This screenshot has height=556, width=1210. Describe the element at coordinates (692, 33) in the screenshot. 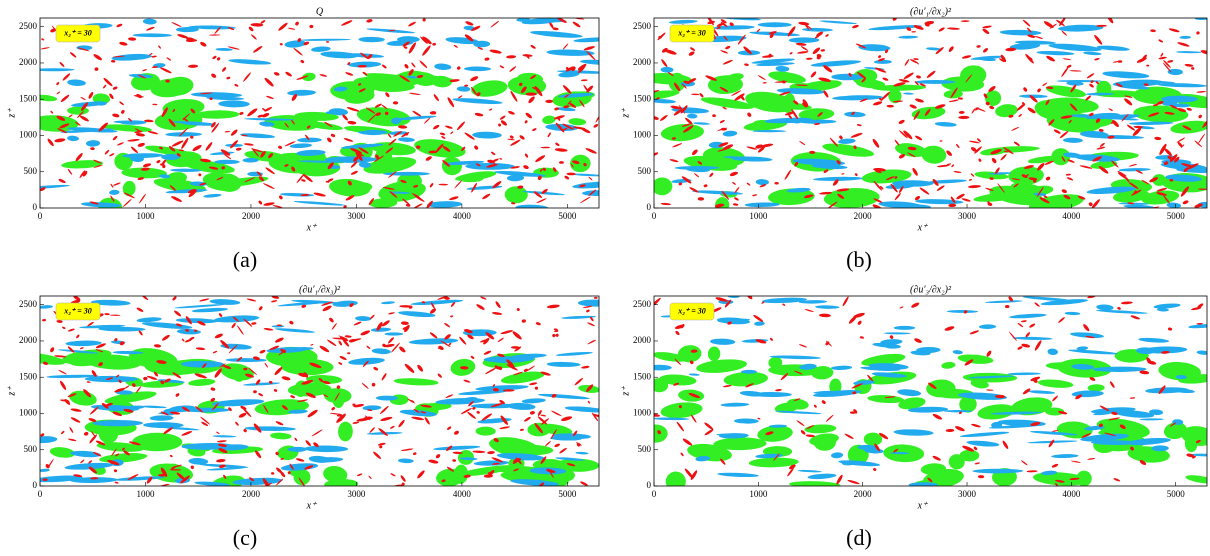

I see `badge-box` at that location.